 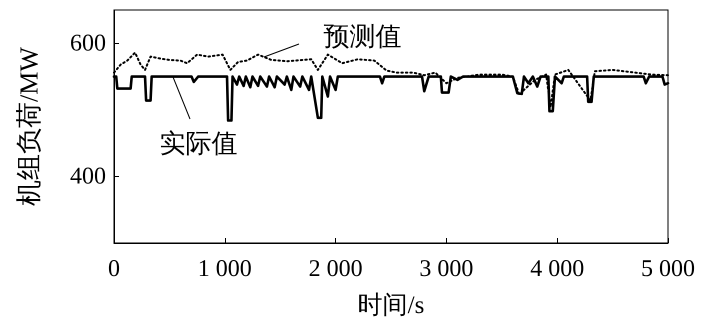 What do you see at coordinates (668, 269) in the screenshot?
I see `x-tick-label: 5 000` at bounding box center [668, 269].